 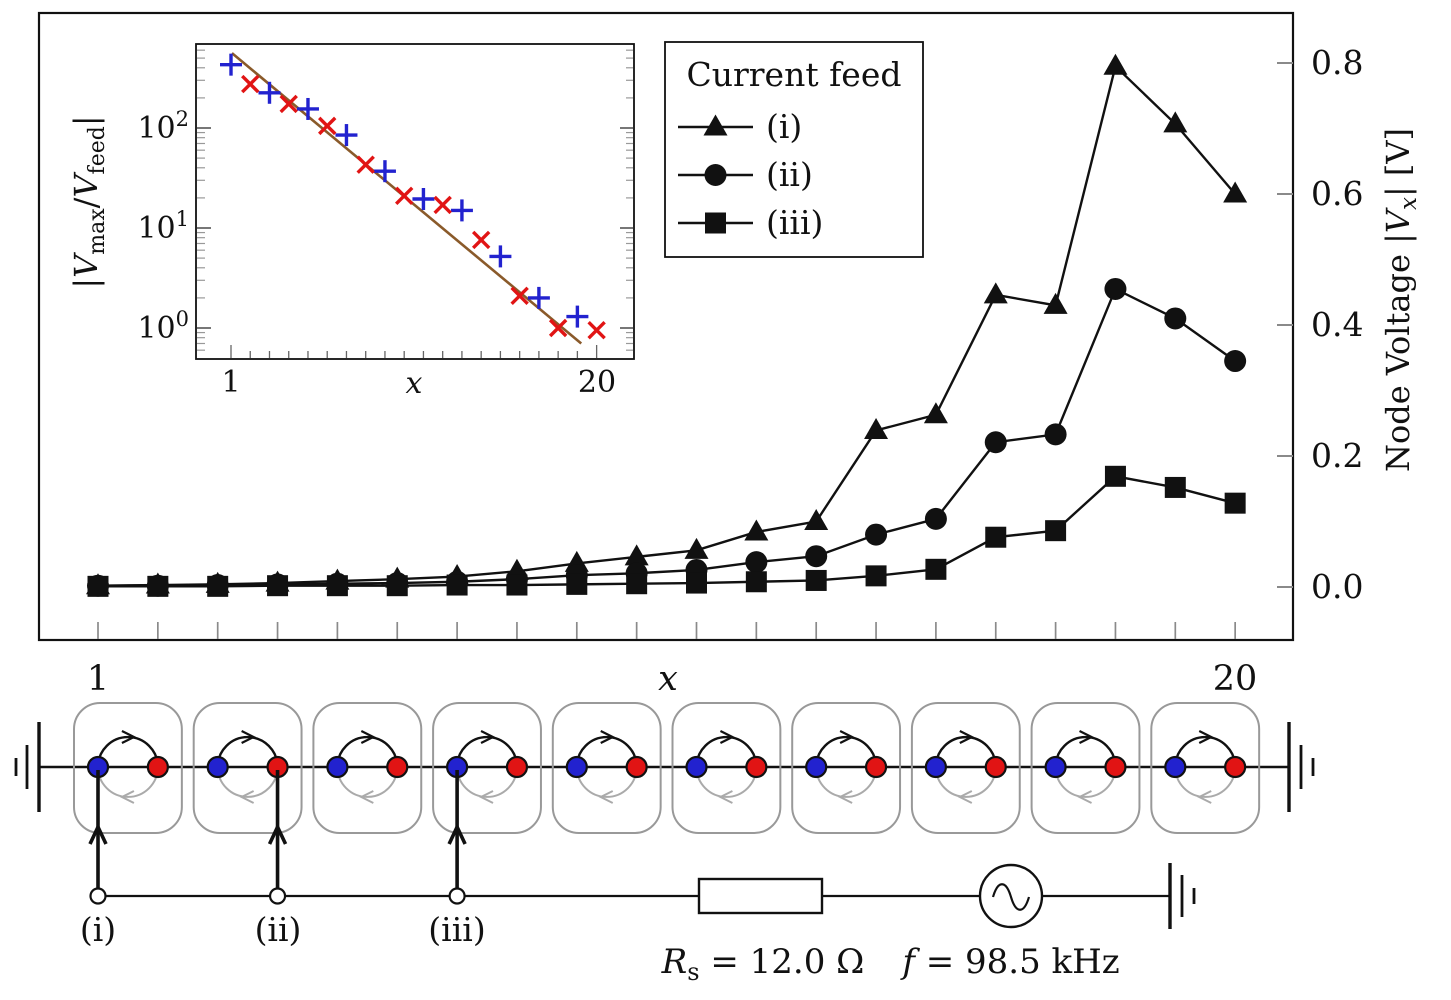 What do you see at coordinates (1337, 62) in the screenshot?
I see `main-y-tick-label: 0.8` at bounding box center [1337, 62].